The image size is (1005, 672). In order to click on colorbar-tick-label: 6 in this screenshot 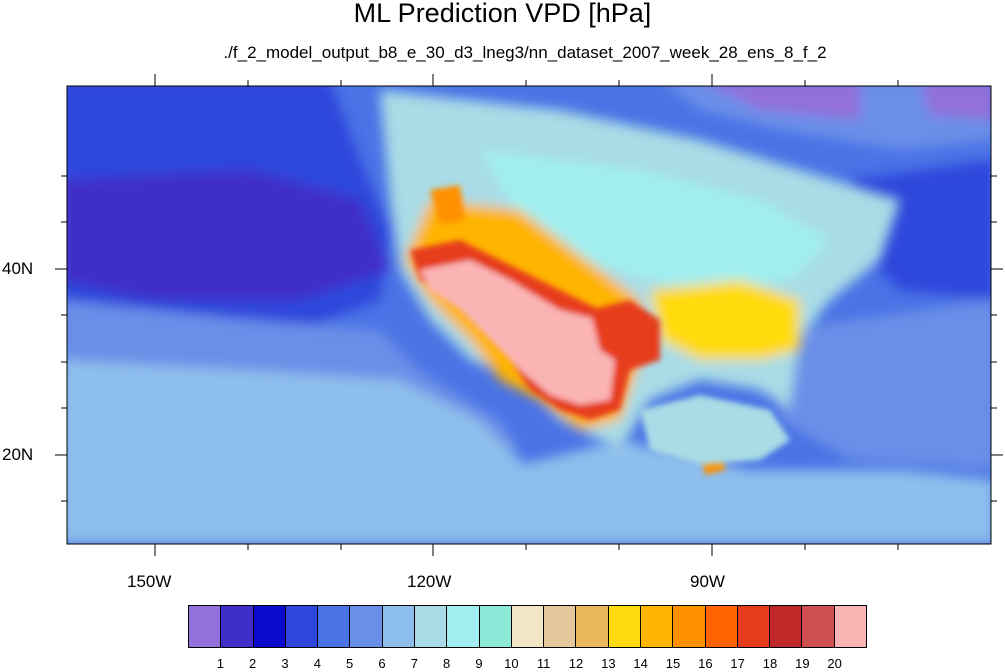, I will do `click(382, 663)`.